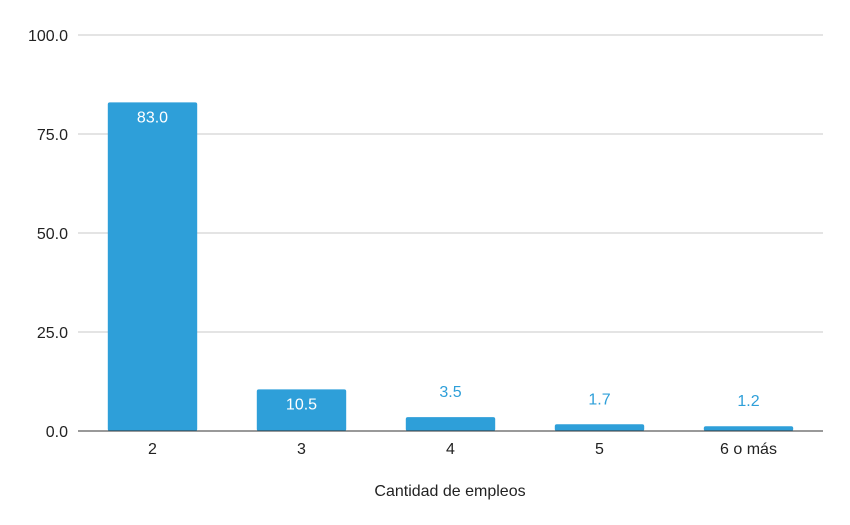  What do you see at coordinates (52, 234) in the screenshot?
I see `y-tick-label: 50.0` at bounding box center [52, 234].